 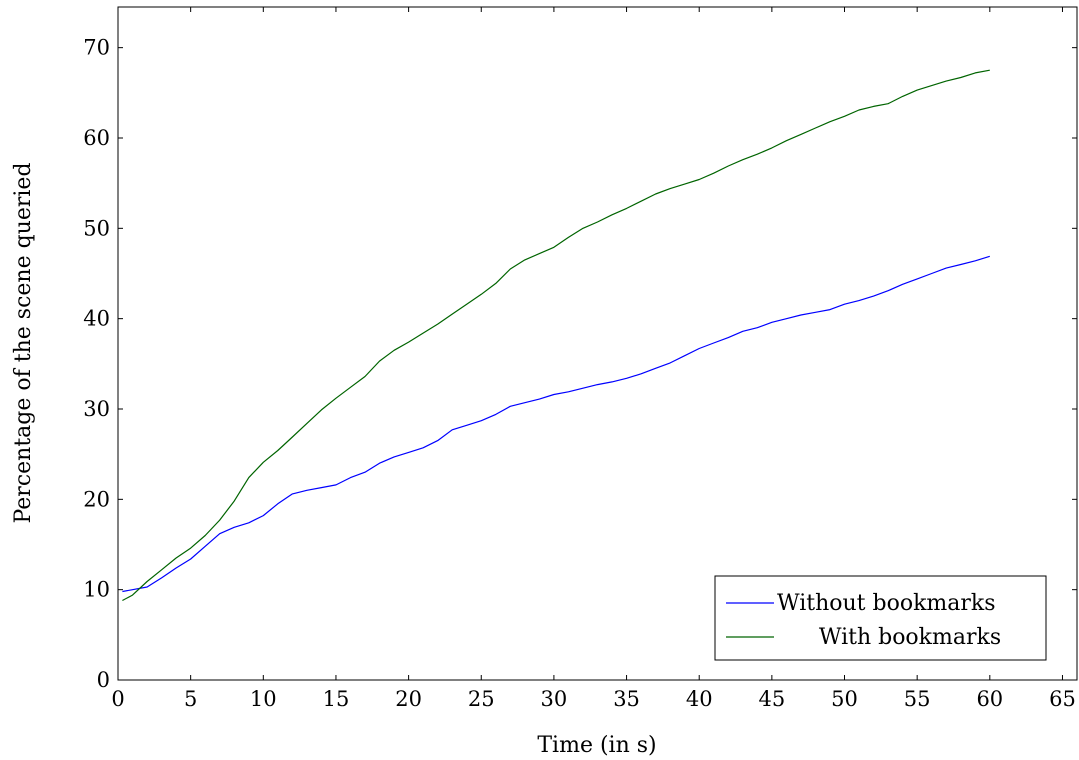 I want to click on x-tick-label: 15, so click(x=336, y=699).